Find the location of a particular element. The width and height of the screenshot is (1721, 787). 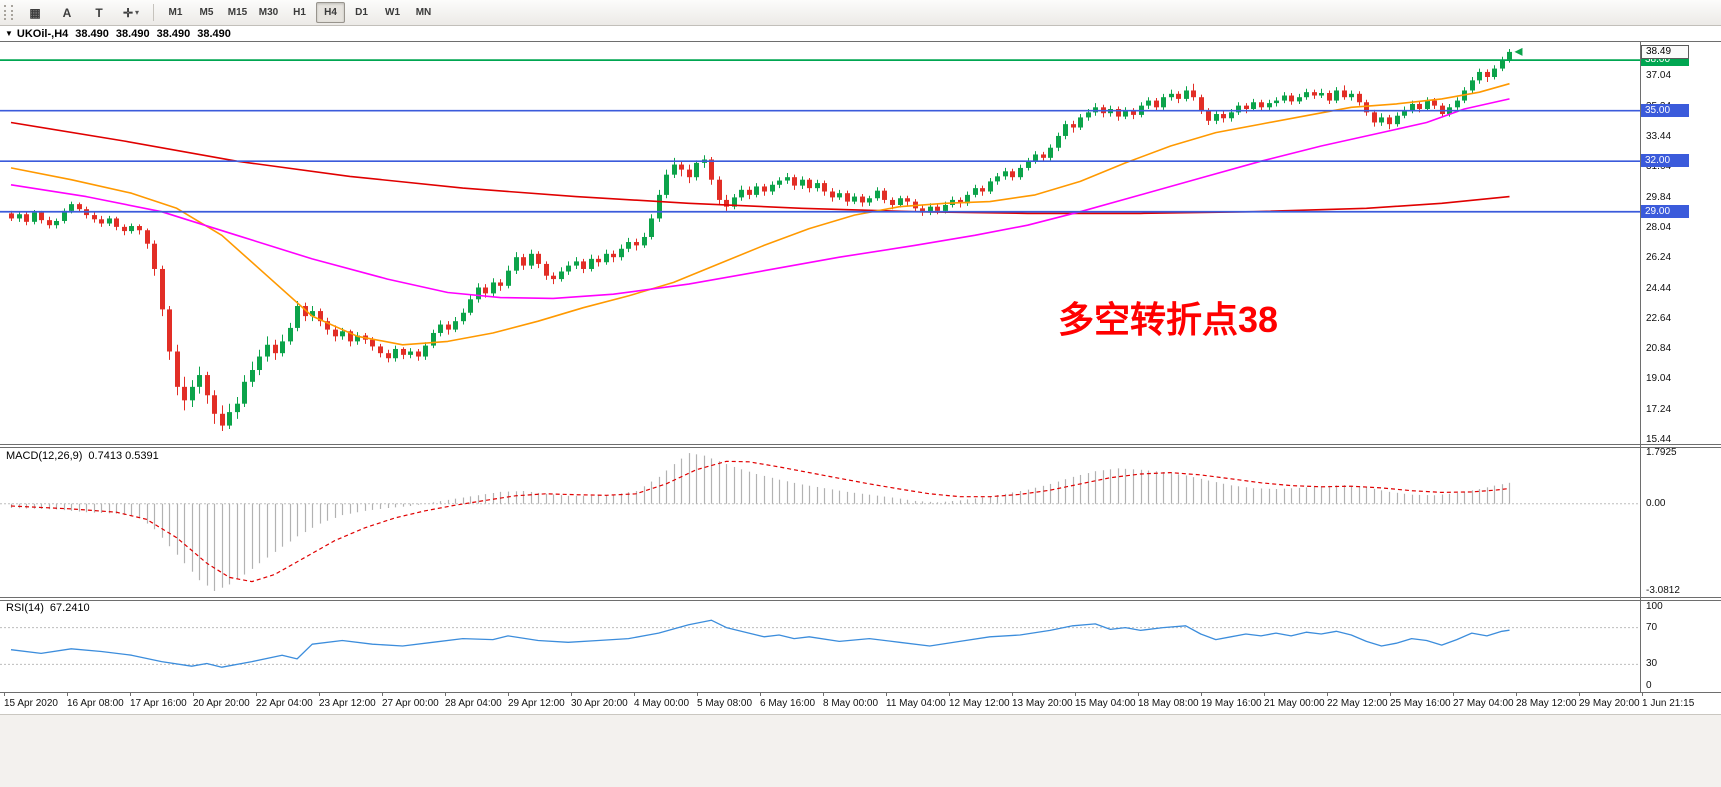

price-axis-tick: 33.44 is located at coordinates (1659, 136).